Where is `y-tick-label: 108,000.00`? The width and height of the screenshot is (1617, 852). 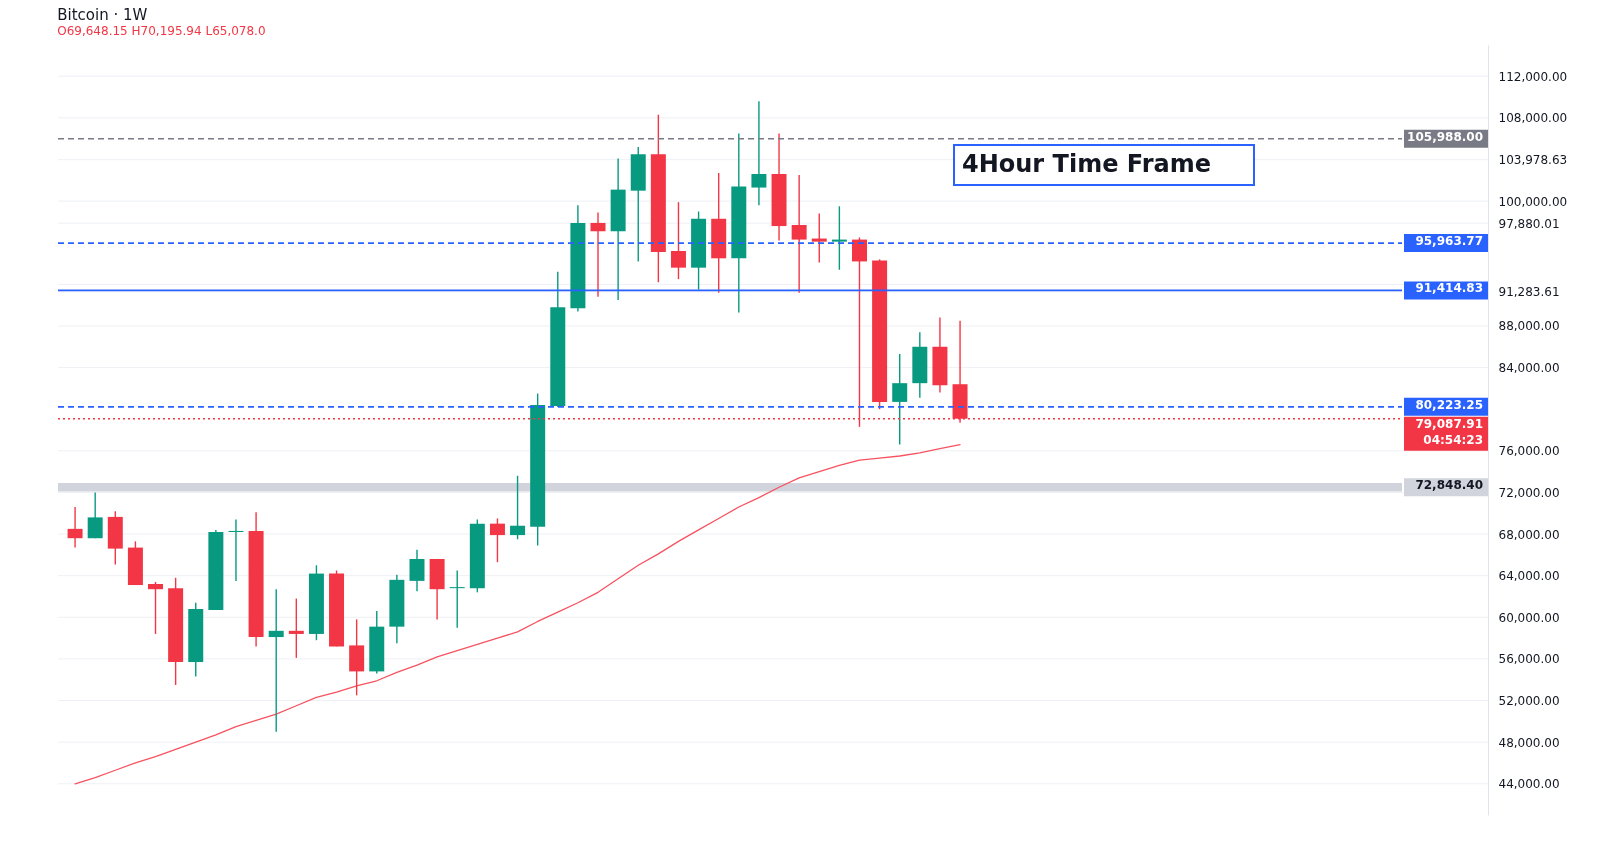 y-tick-label: 108,000.00 is located at coordinates (1533, 118).